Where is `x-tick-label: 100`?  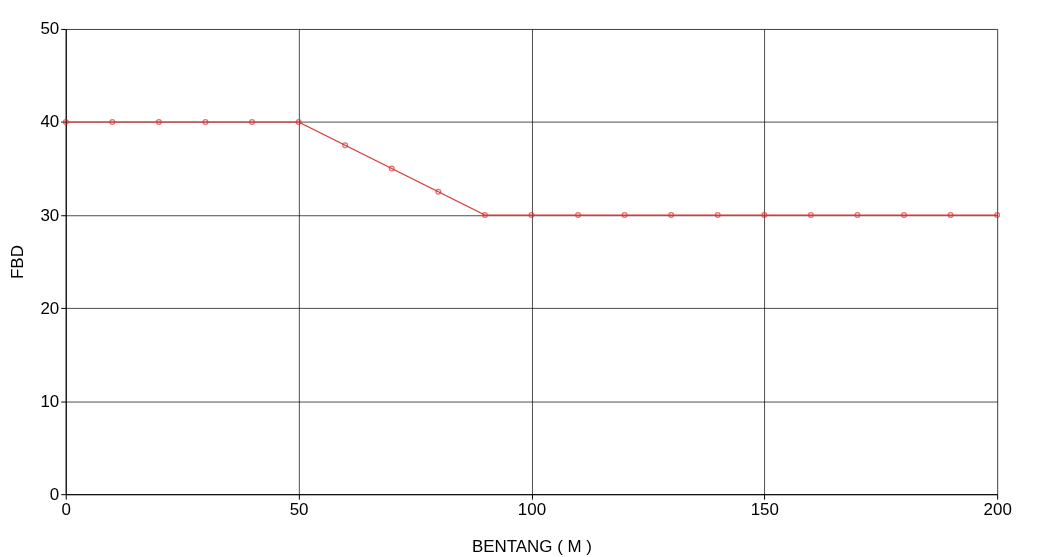
x-tick-label: 100 is located at coordinates (532, 509).